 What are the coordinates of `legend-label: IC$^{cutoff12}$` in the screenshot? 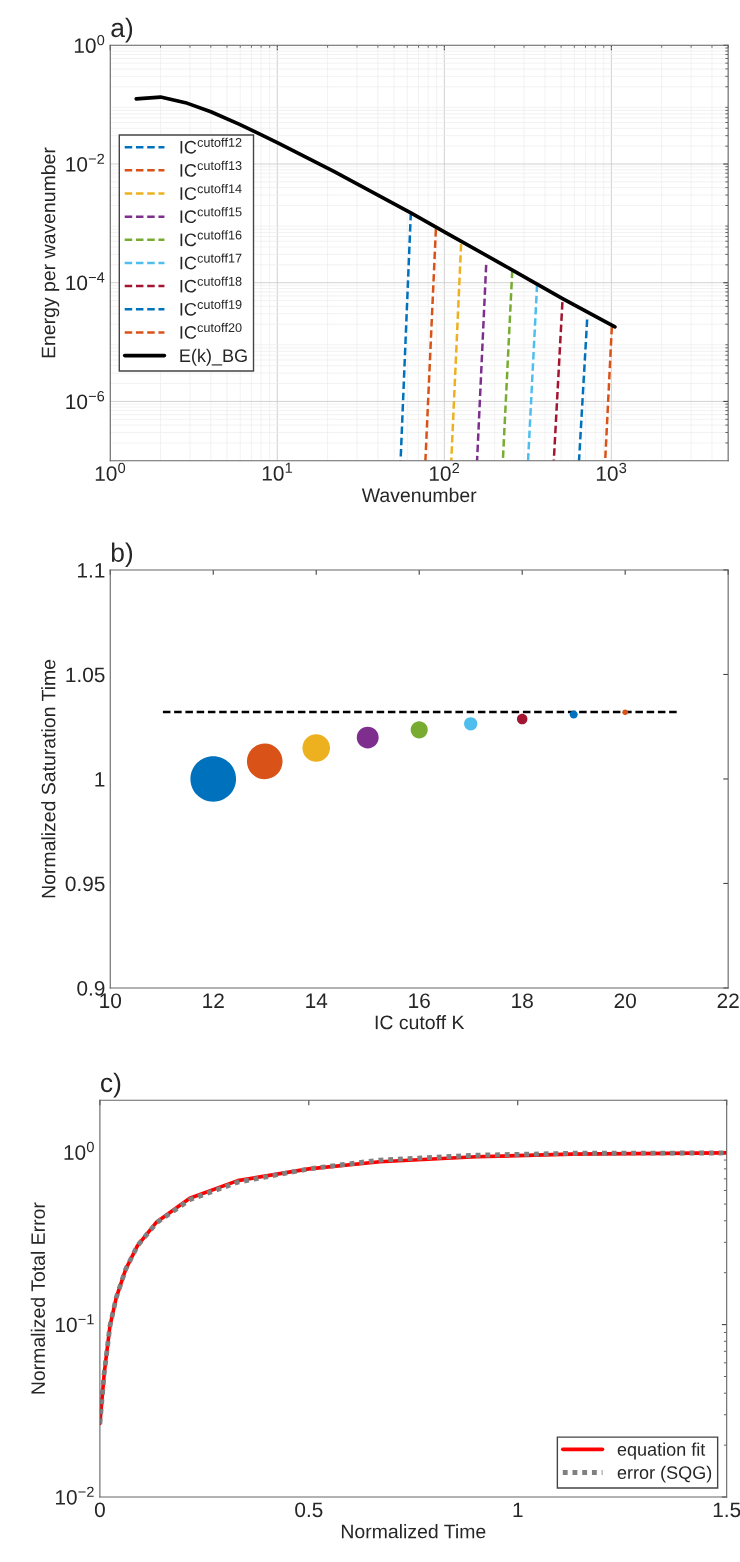 It's located at (211, 145).